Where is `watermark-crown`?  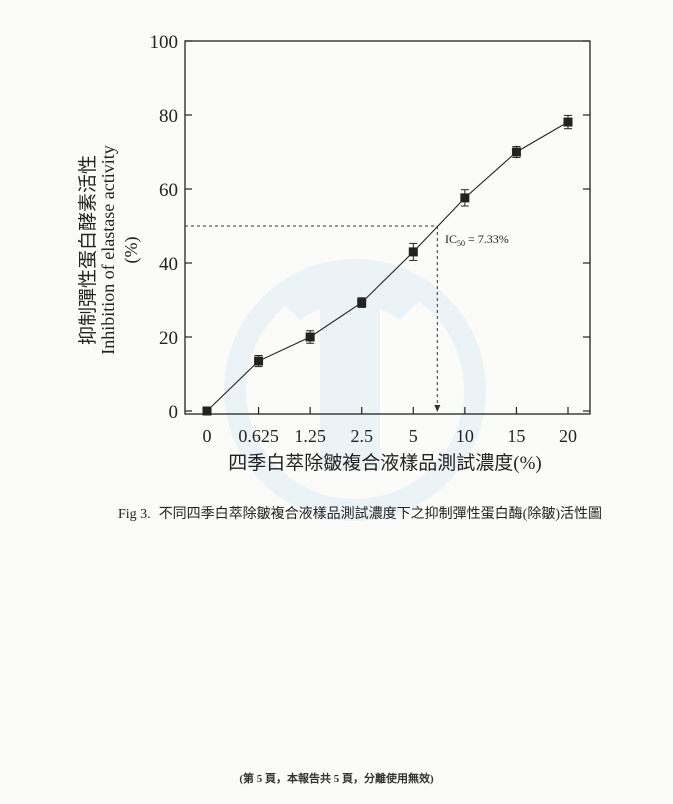
watermark-crown is located at coordinates (350, 297).